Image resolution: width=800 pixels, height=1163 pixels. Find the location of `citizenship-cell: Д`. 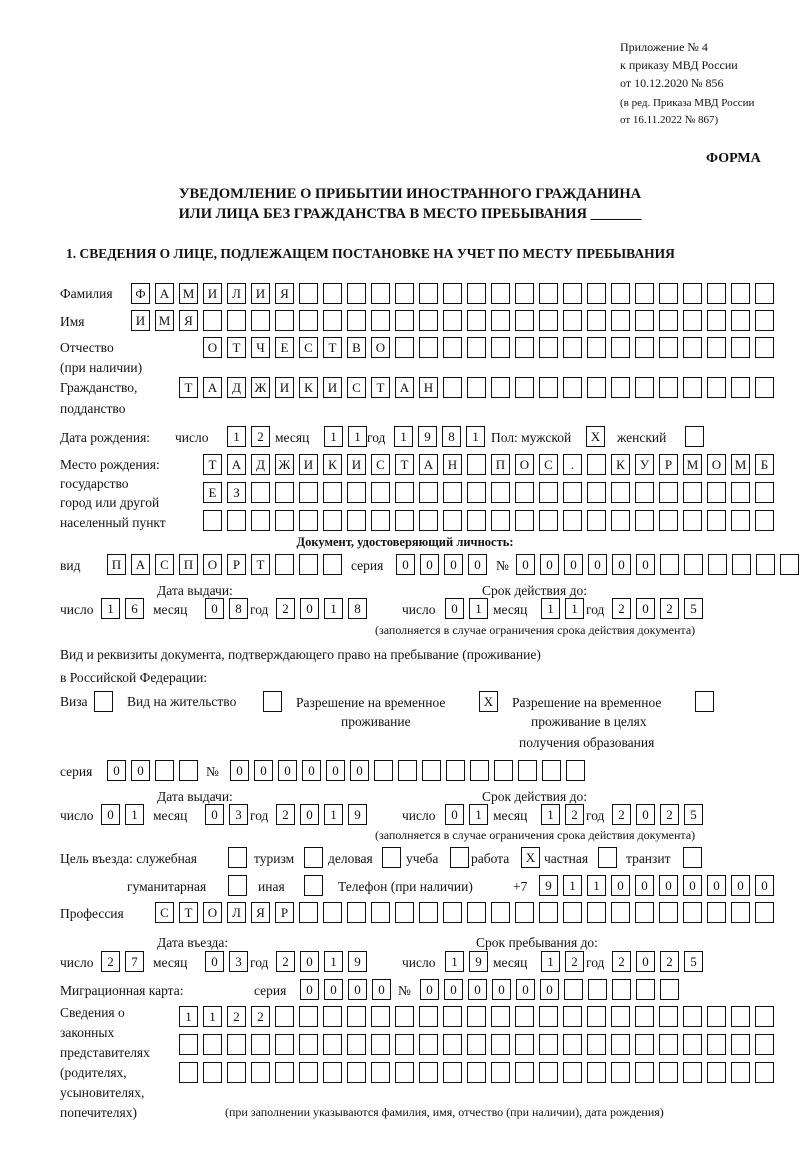

citizenship-cell: Д is located at coordinates (236, 387).